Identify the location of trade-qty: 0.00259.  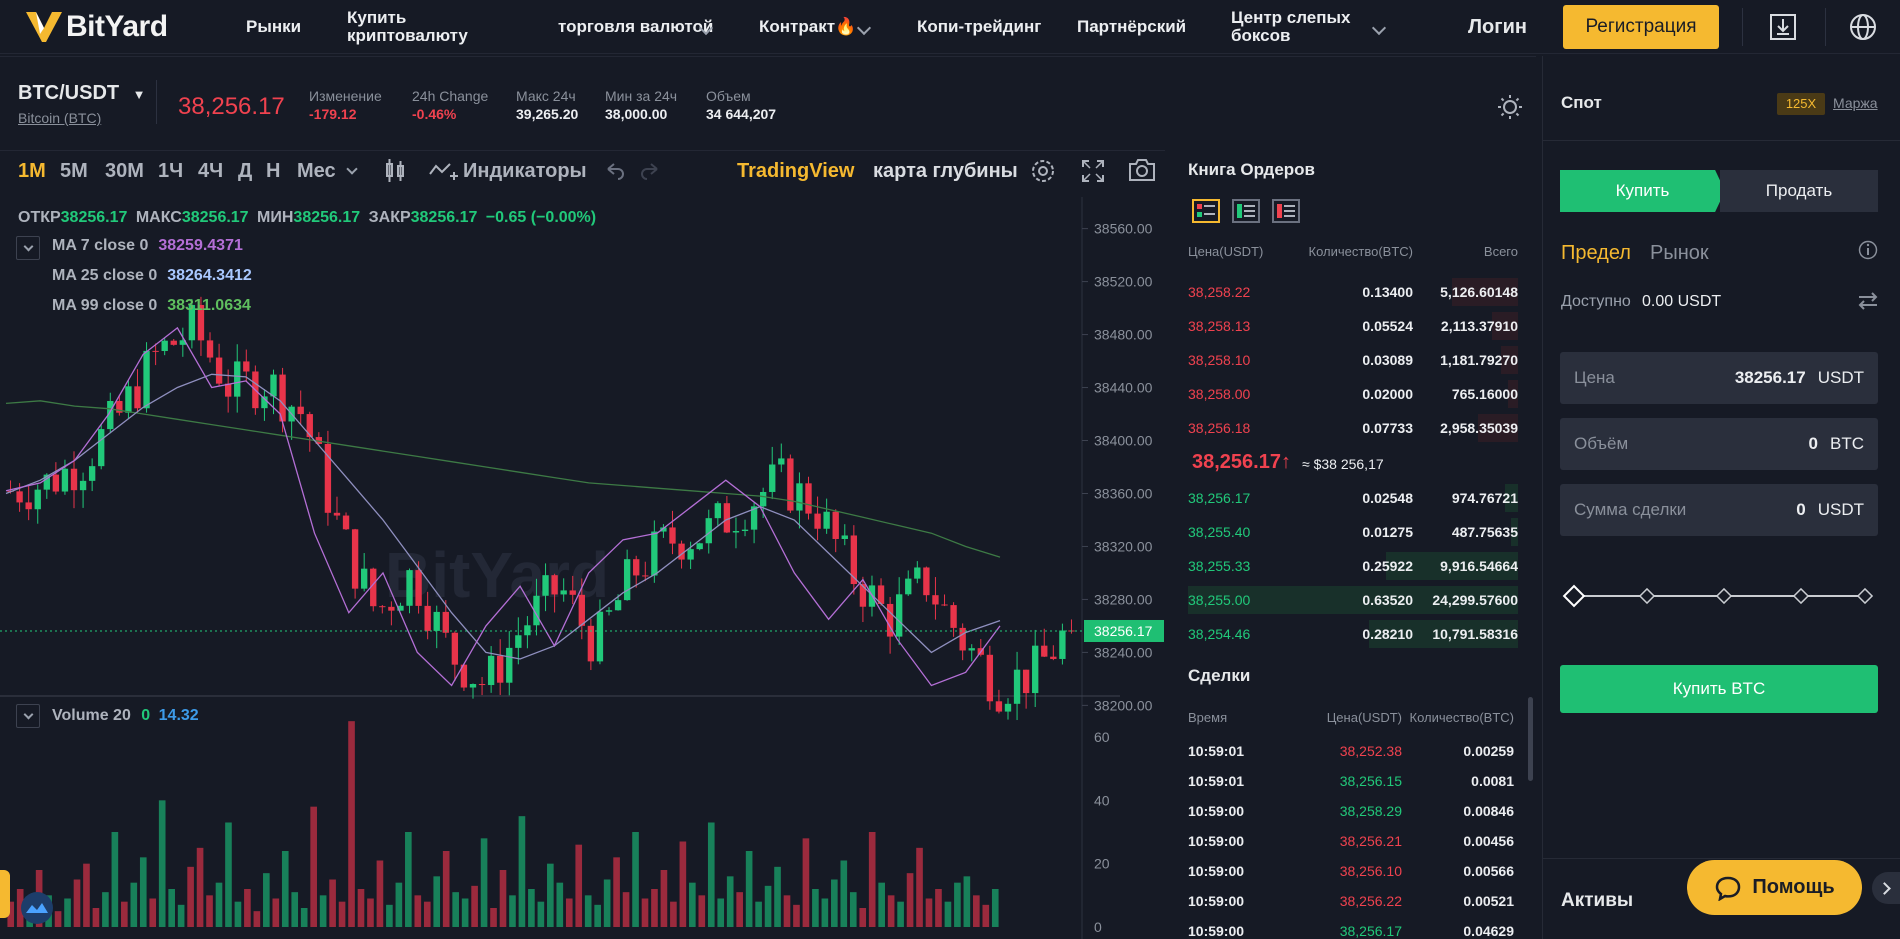
(1488, 751).